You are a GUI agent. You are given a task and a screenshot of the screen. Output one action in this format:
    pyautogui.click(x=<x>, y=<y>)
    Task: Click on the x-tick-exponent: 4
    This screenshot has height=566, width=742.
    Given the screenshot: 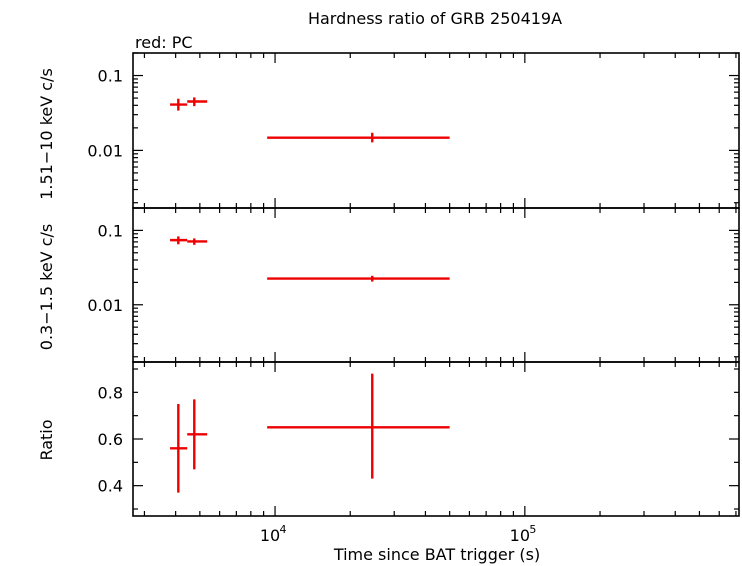 What is the action you would take?
    pyautogui.click(x=283, y=529)
    